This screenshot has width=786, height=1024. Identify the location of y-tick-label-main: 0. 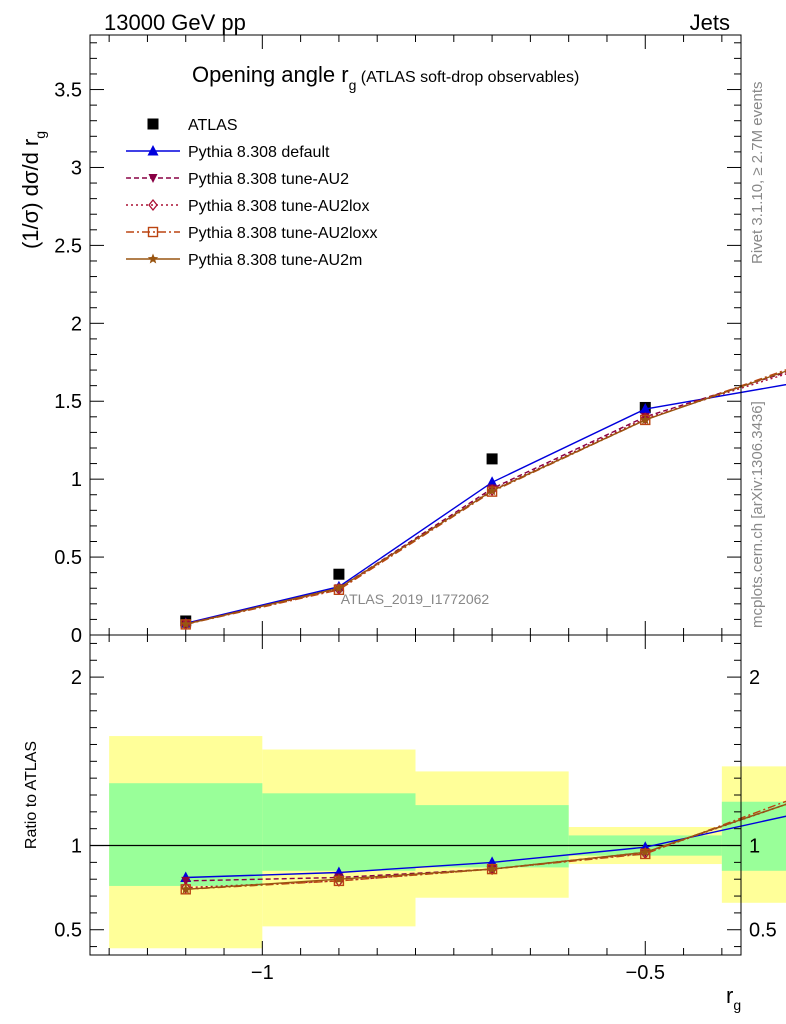
(76, 636).